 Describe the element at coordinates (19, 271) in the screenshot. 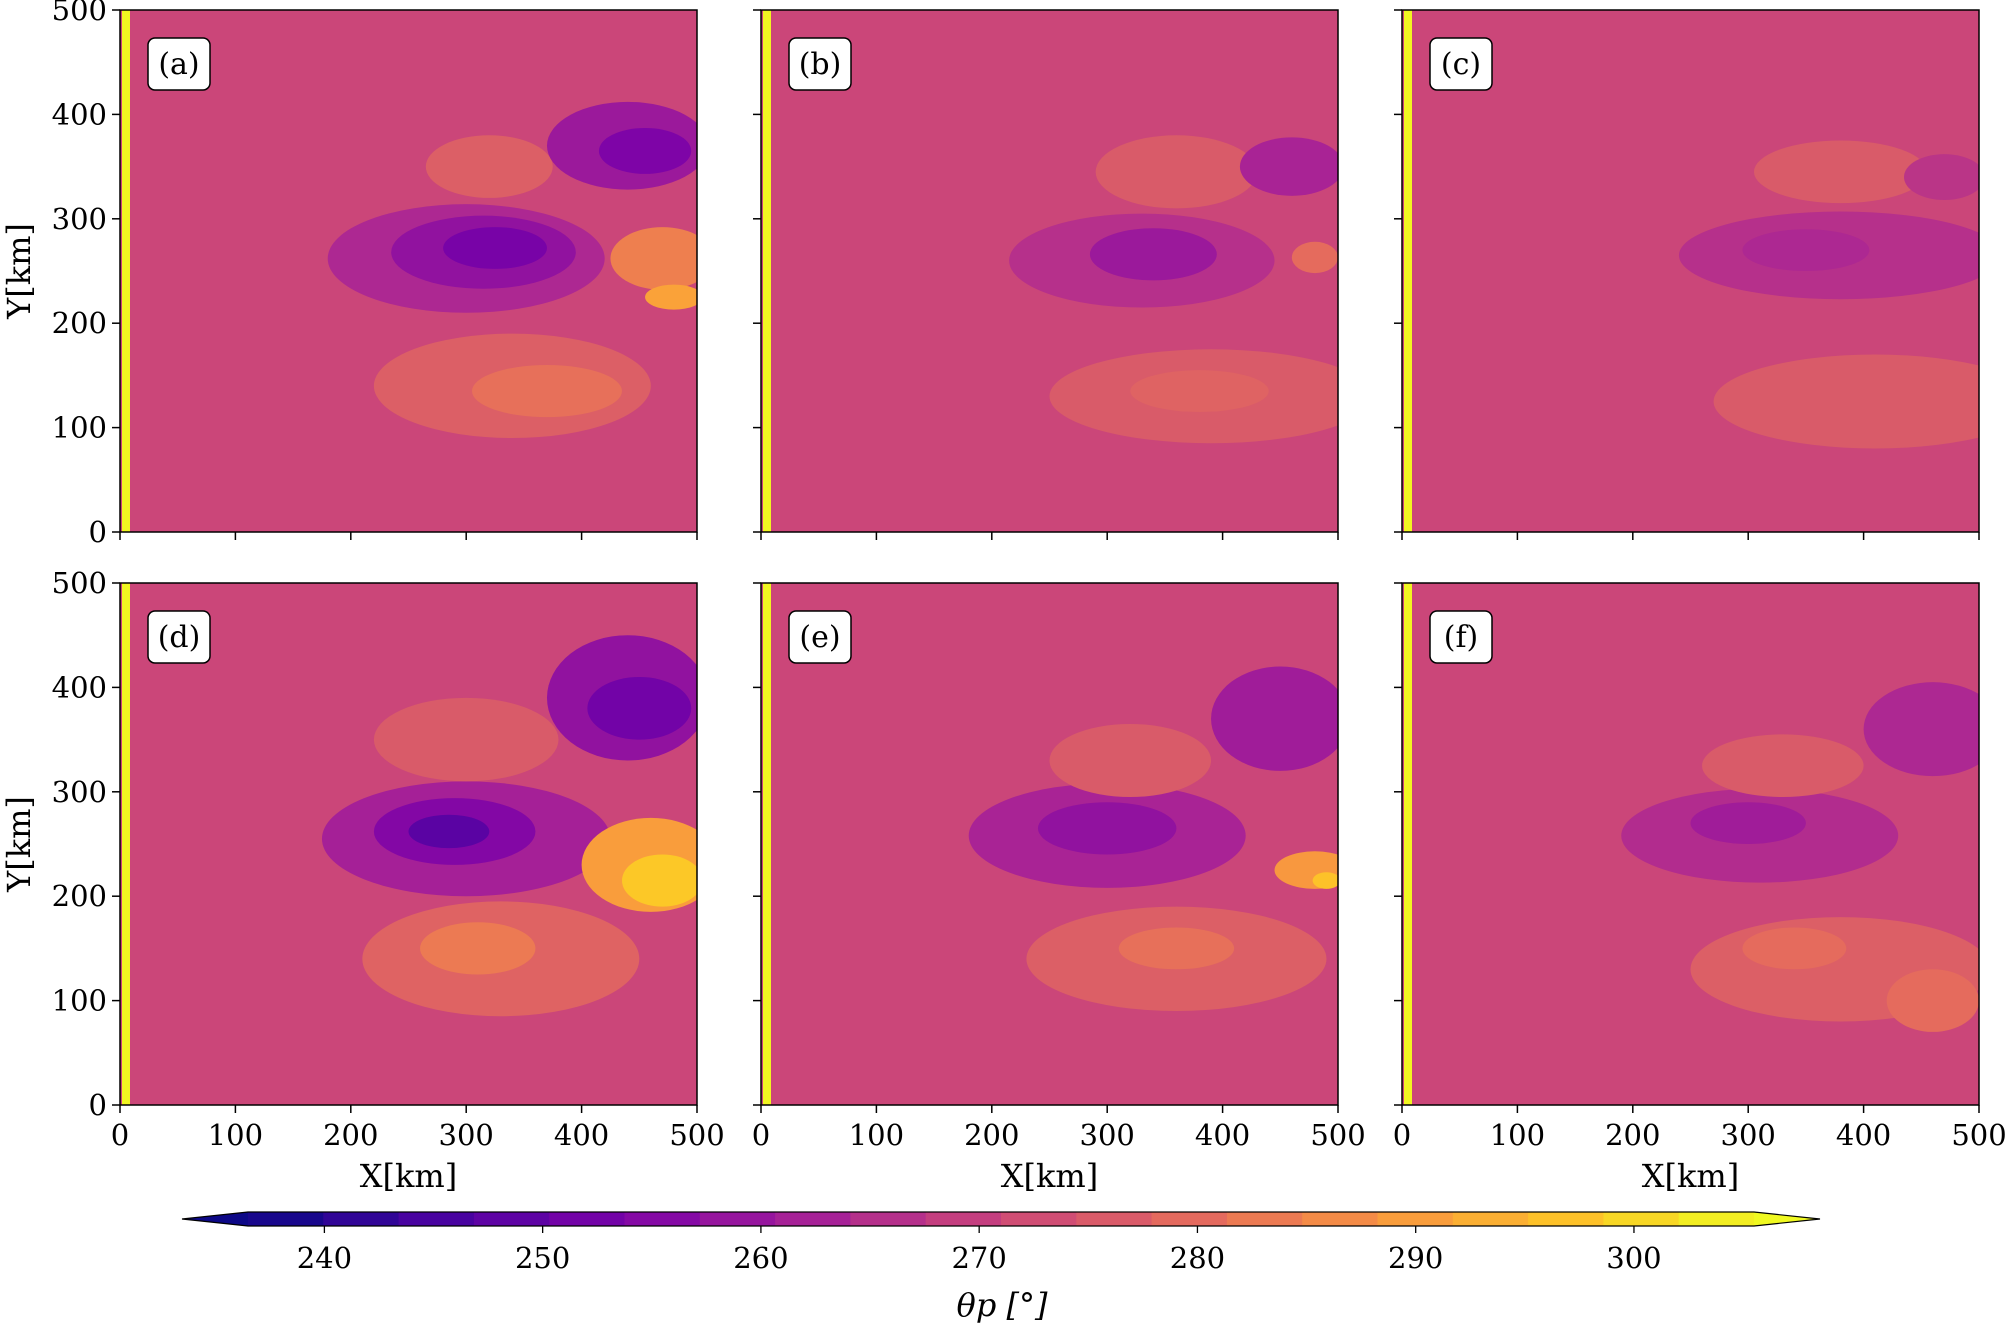

I see `y-axis-label: Y[km]` at that location.